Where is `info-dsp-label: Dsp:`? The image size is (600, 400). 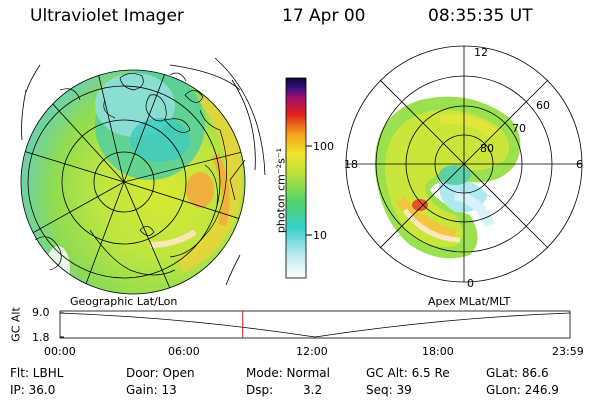 info-dsp-label: Dsp: is located at coordinates (260, 390).